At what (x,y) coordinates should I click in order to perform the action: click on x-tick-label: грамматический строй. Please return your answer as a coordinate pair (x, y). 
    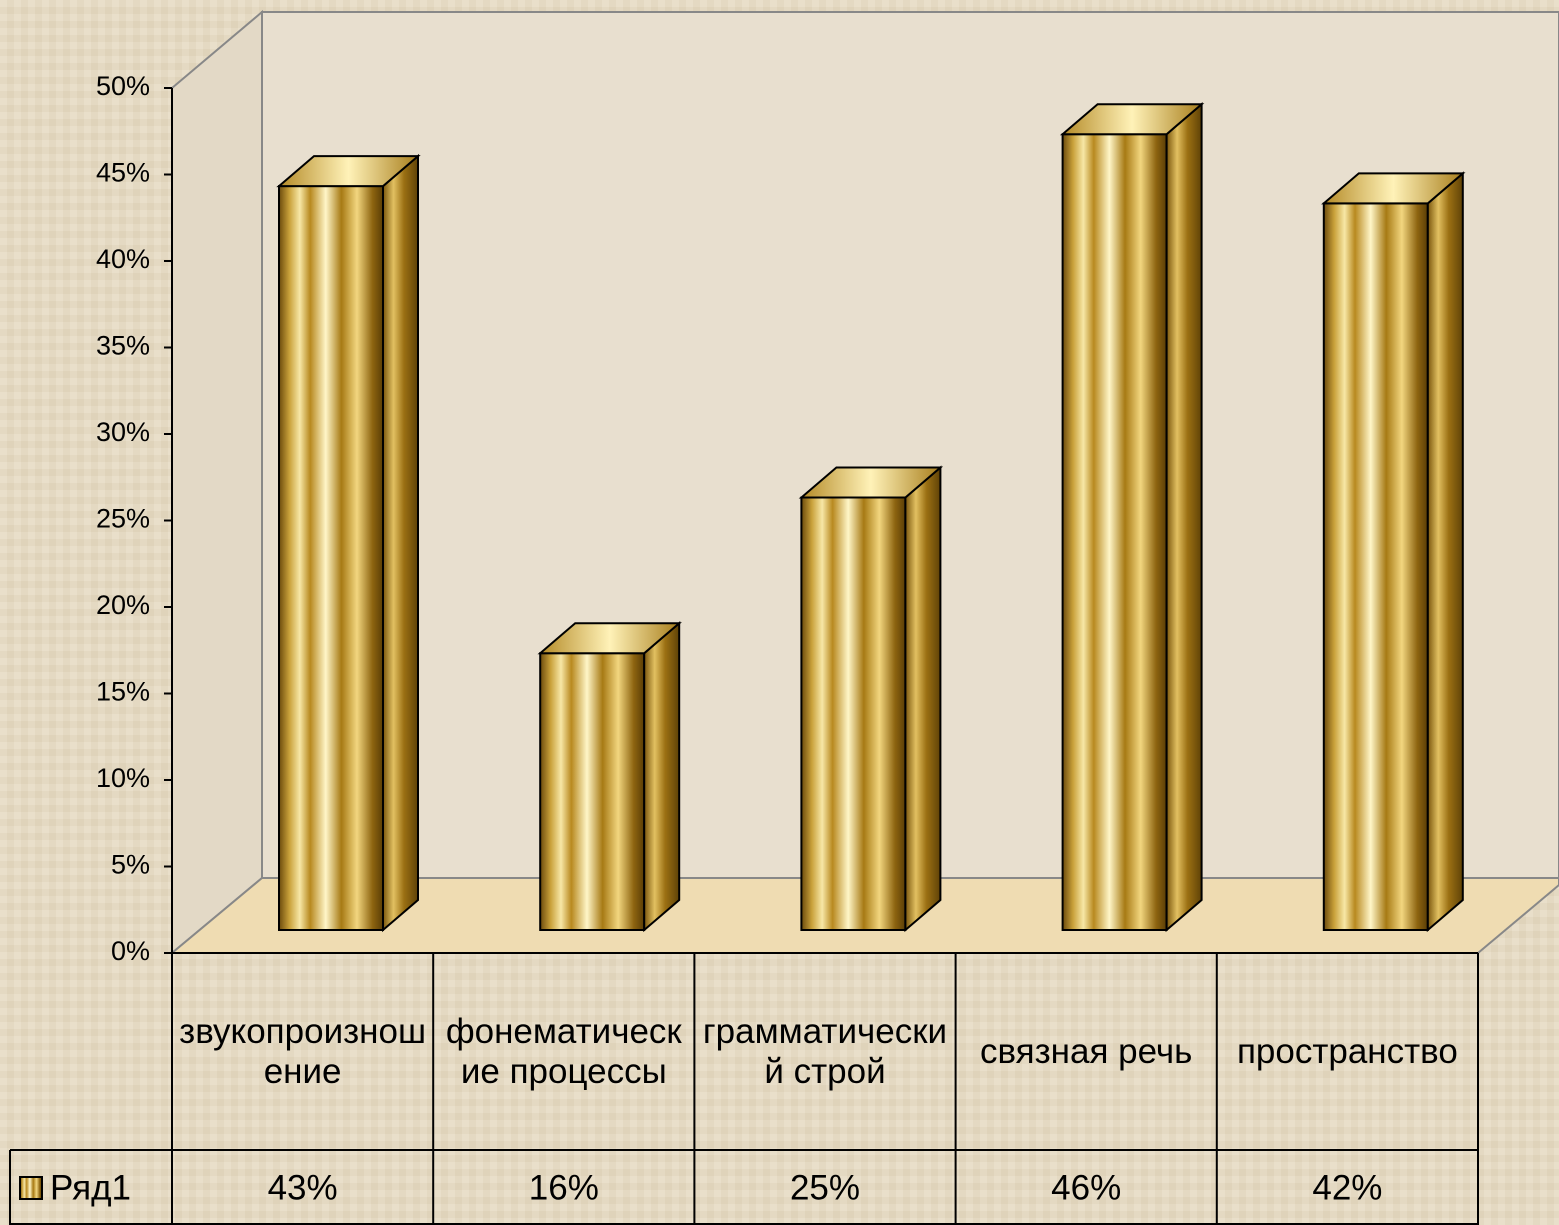
    Looking at the image, I should click on (825, 1051).